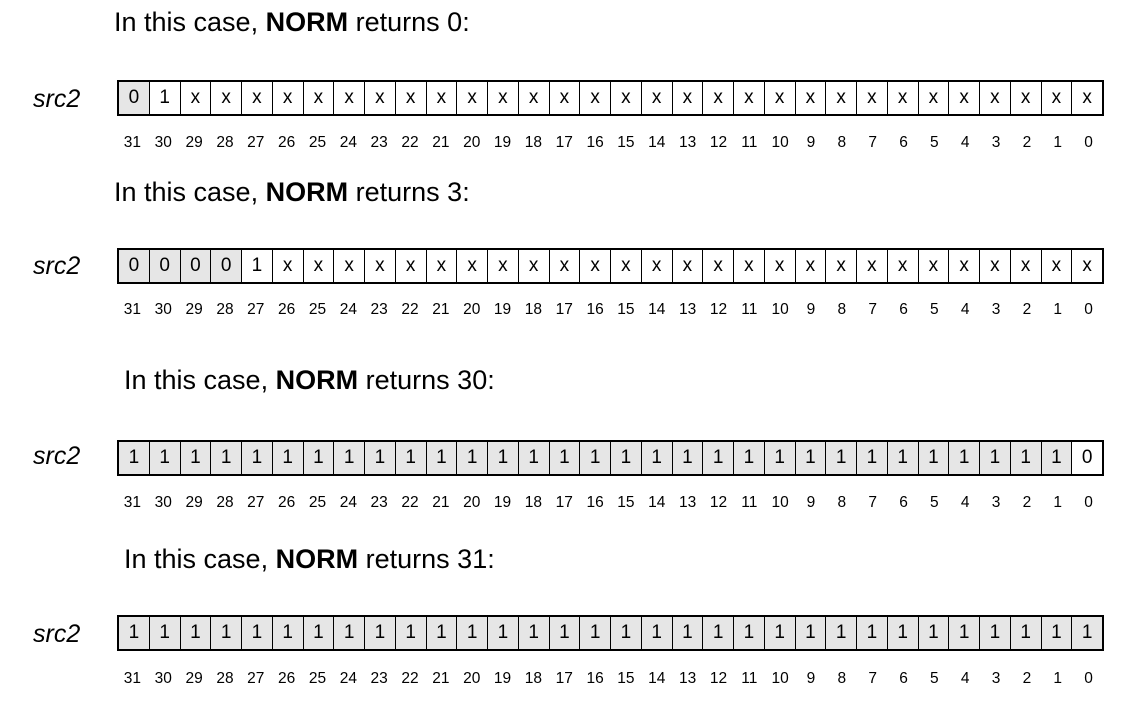  What do you see at coordinates (965, 678) in the screenshot?
I see `bit-index: 4` at bounding box center [965, 678].